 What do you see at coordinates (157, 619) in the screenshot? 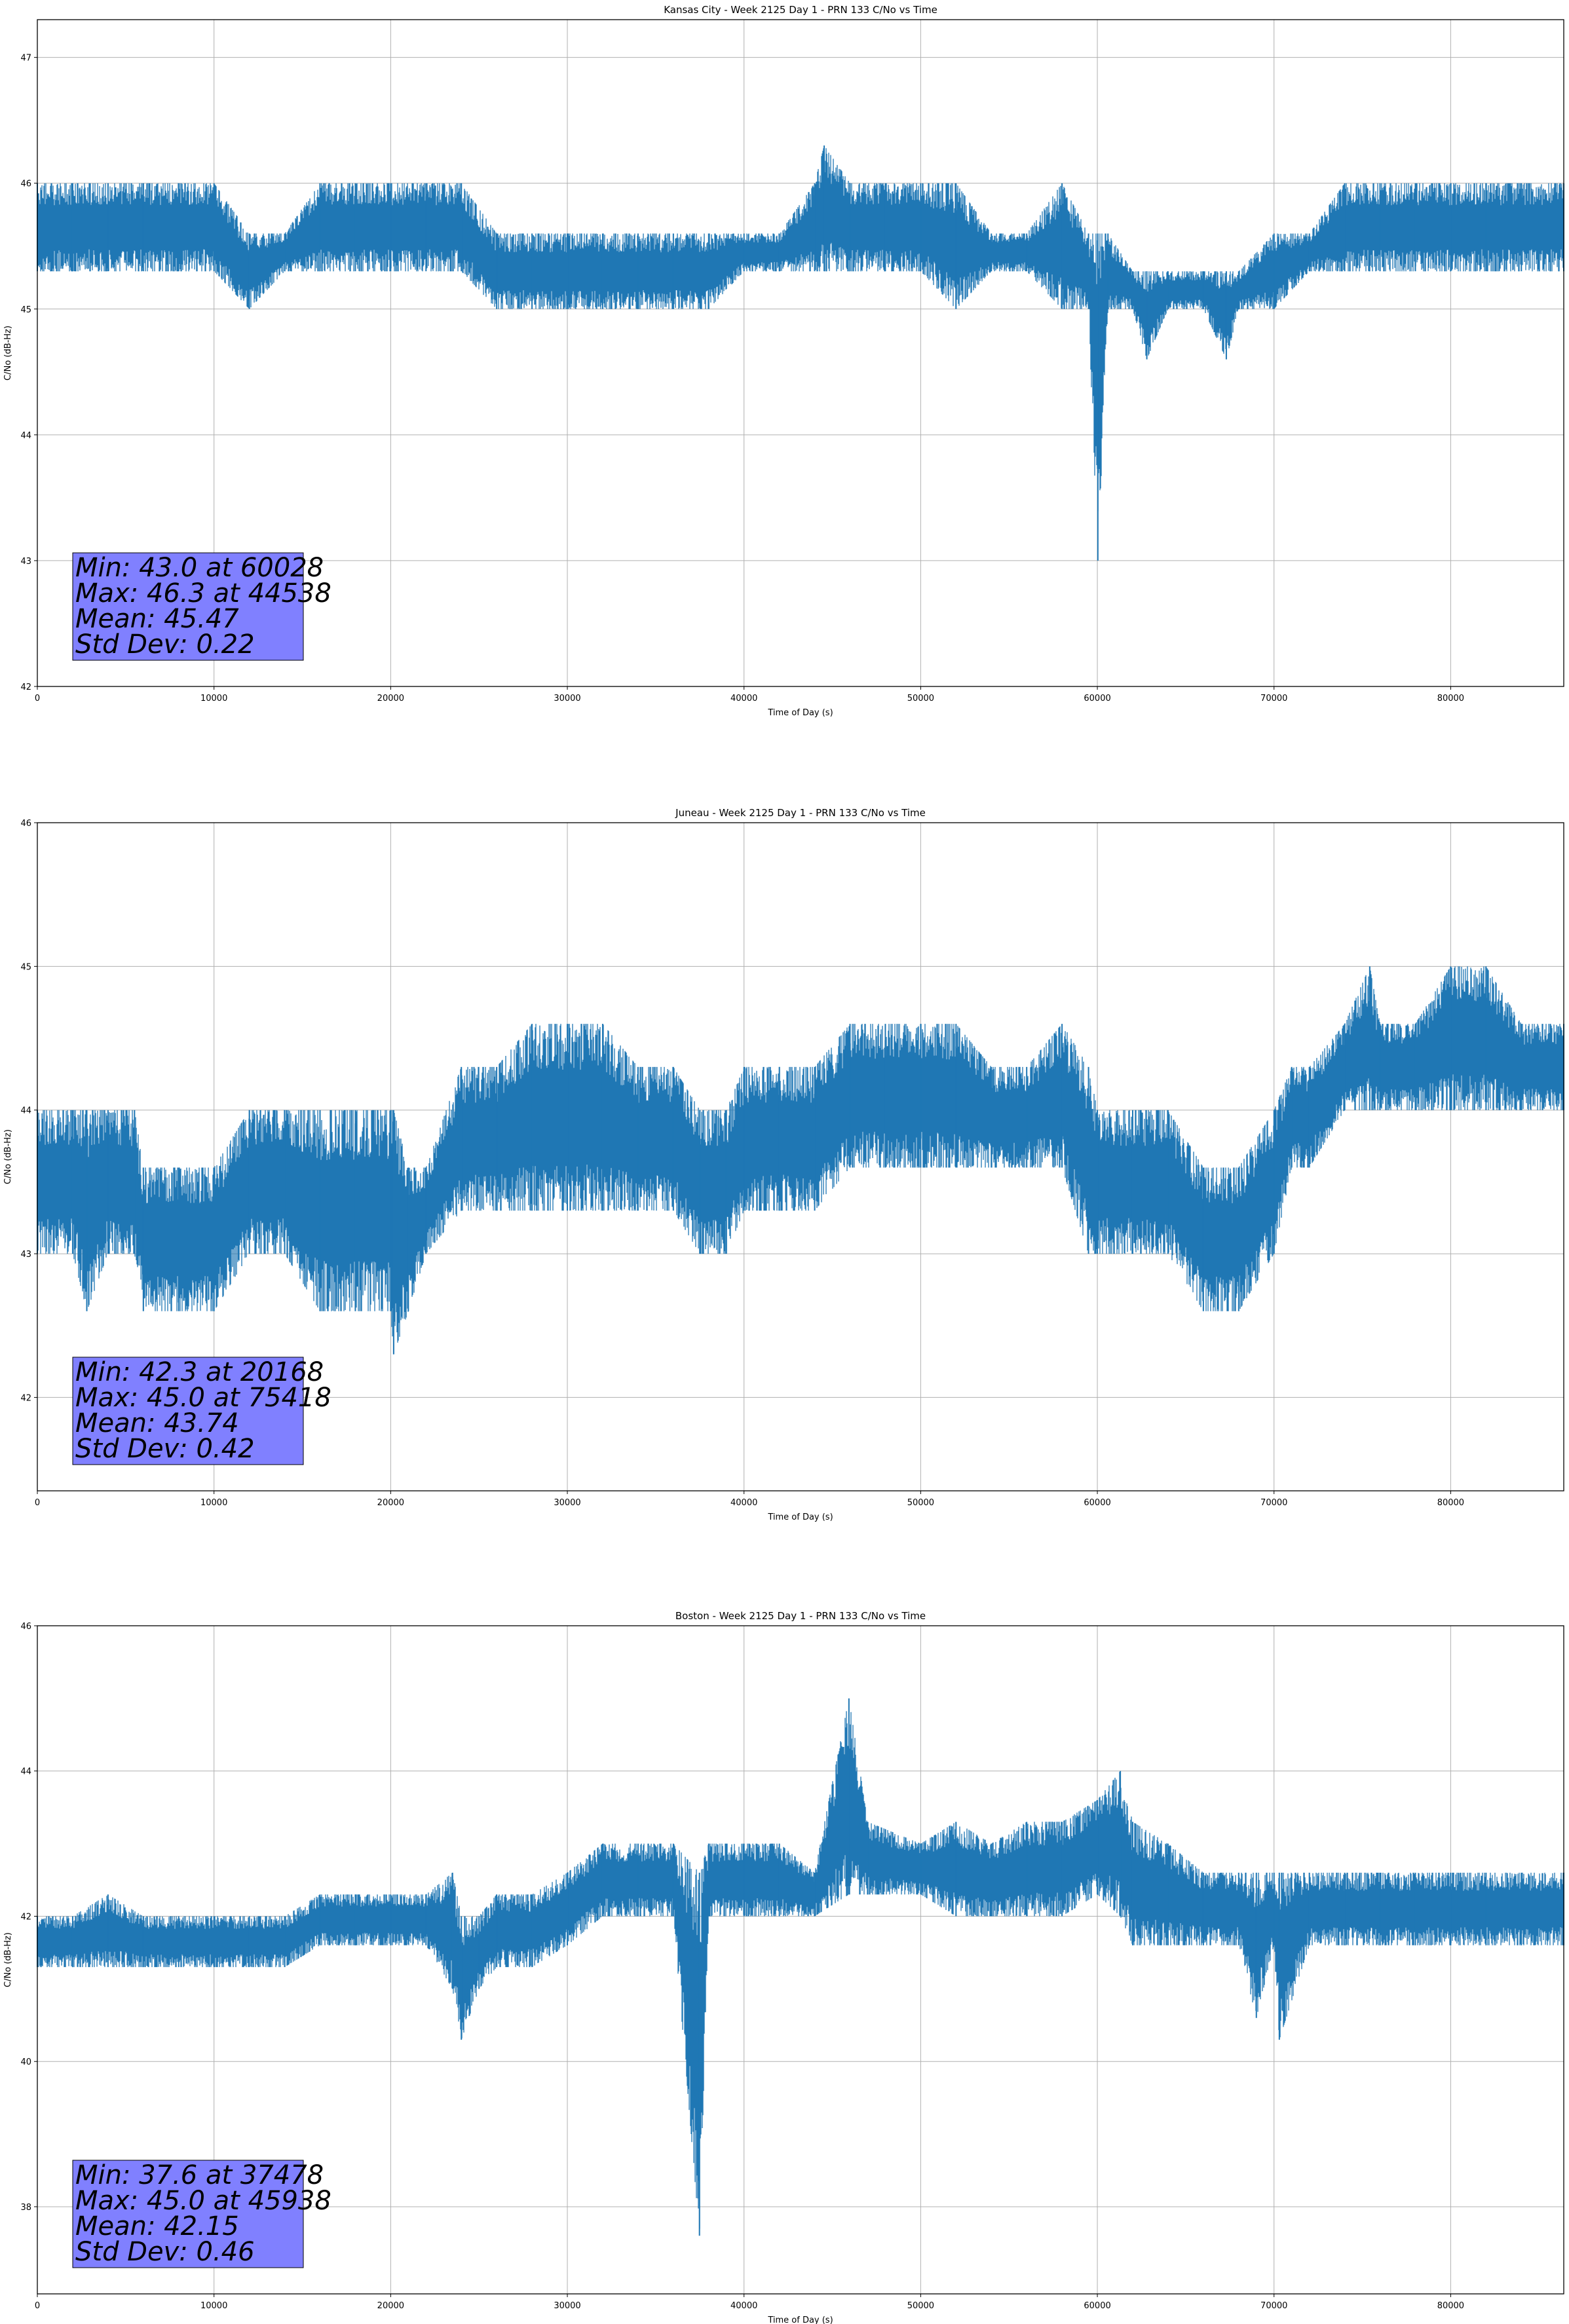
I see `stat-mean: Mean: 45.47` at bounding box center [157, 619].